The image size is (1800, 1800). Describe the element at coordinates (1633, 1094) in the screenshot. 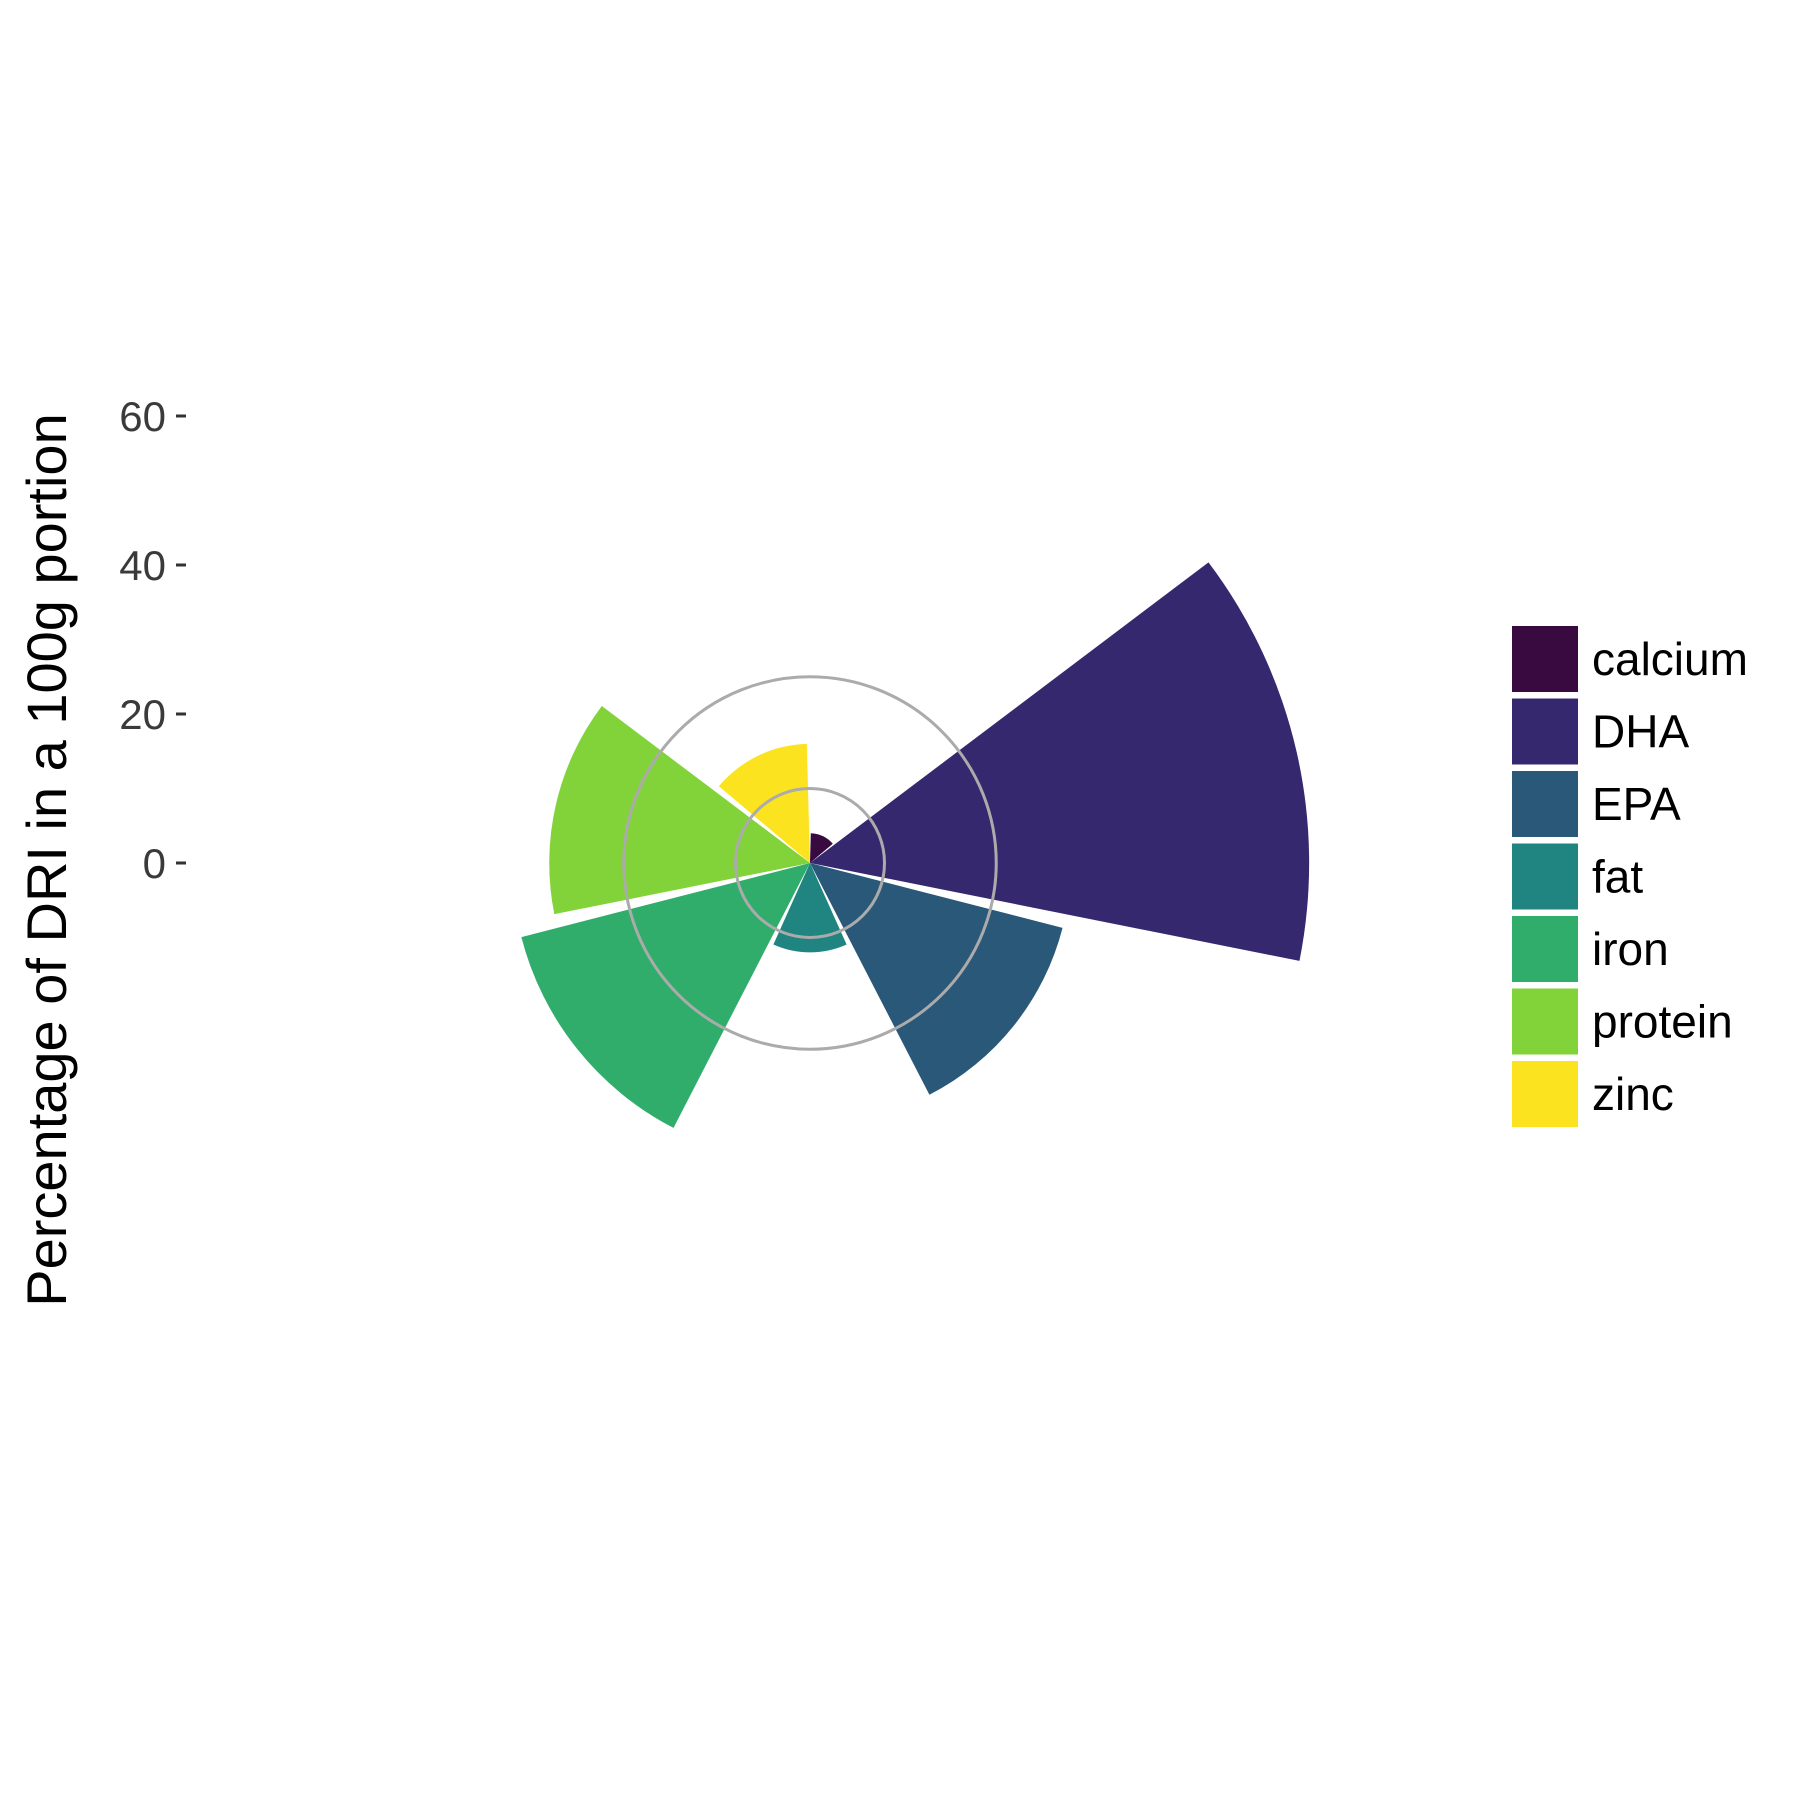

I see `legend-label-zinc: zinc` at that location.